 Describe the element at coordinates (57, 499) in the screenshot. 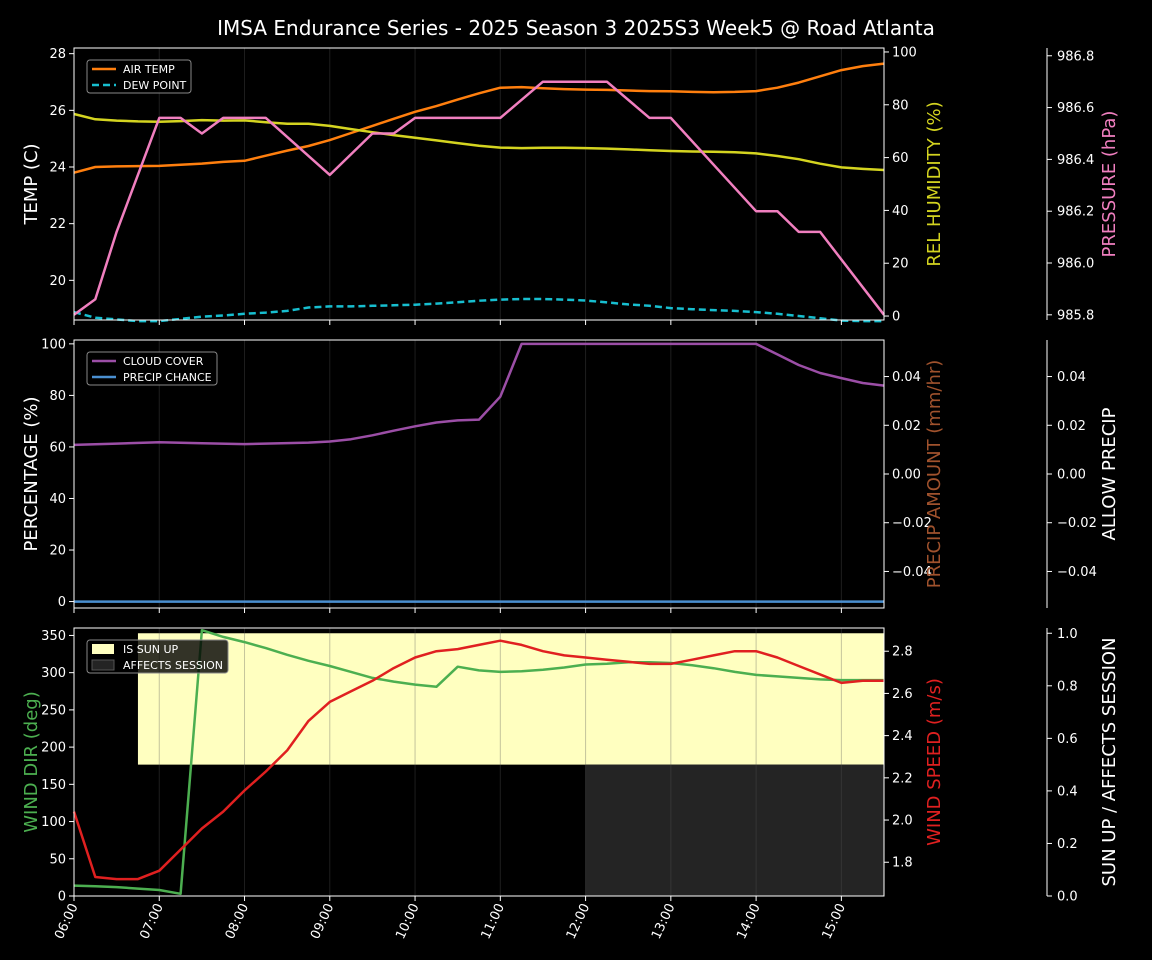

I see `y-tick-label: 40` at that location.